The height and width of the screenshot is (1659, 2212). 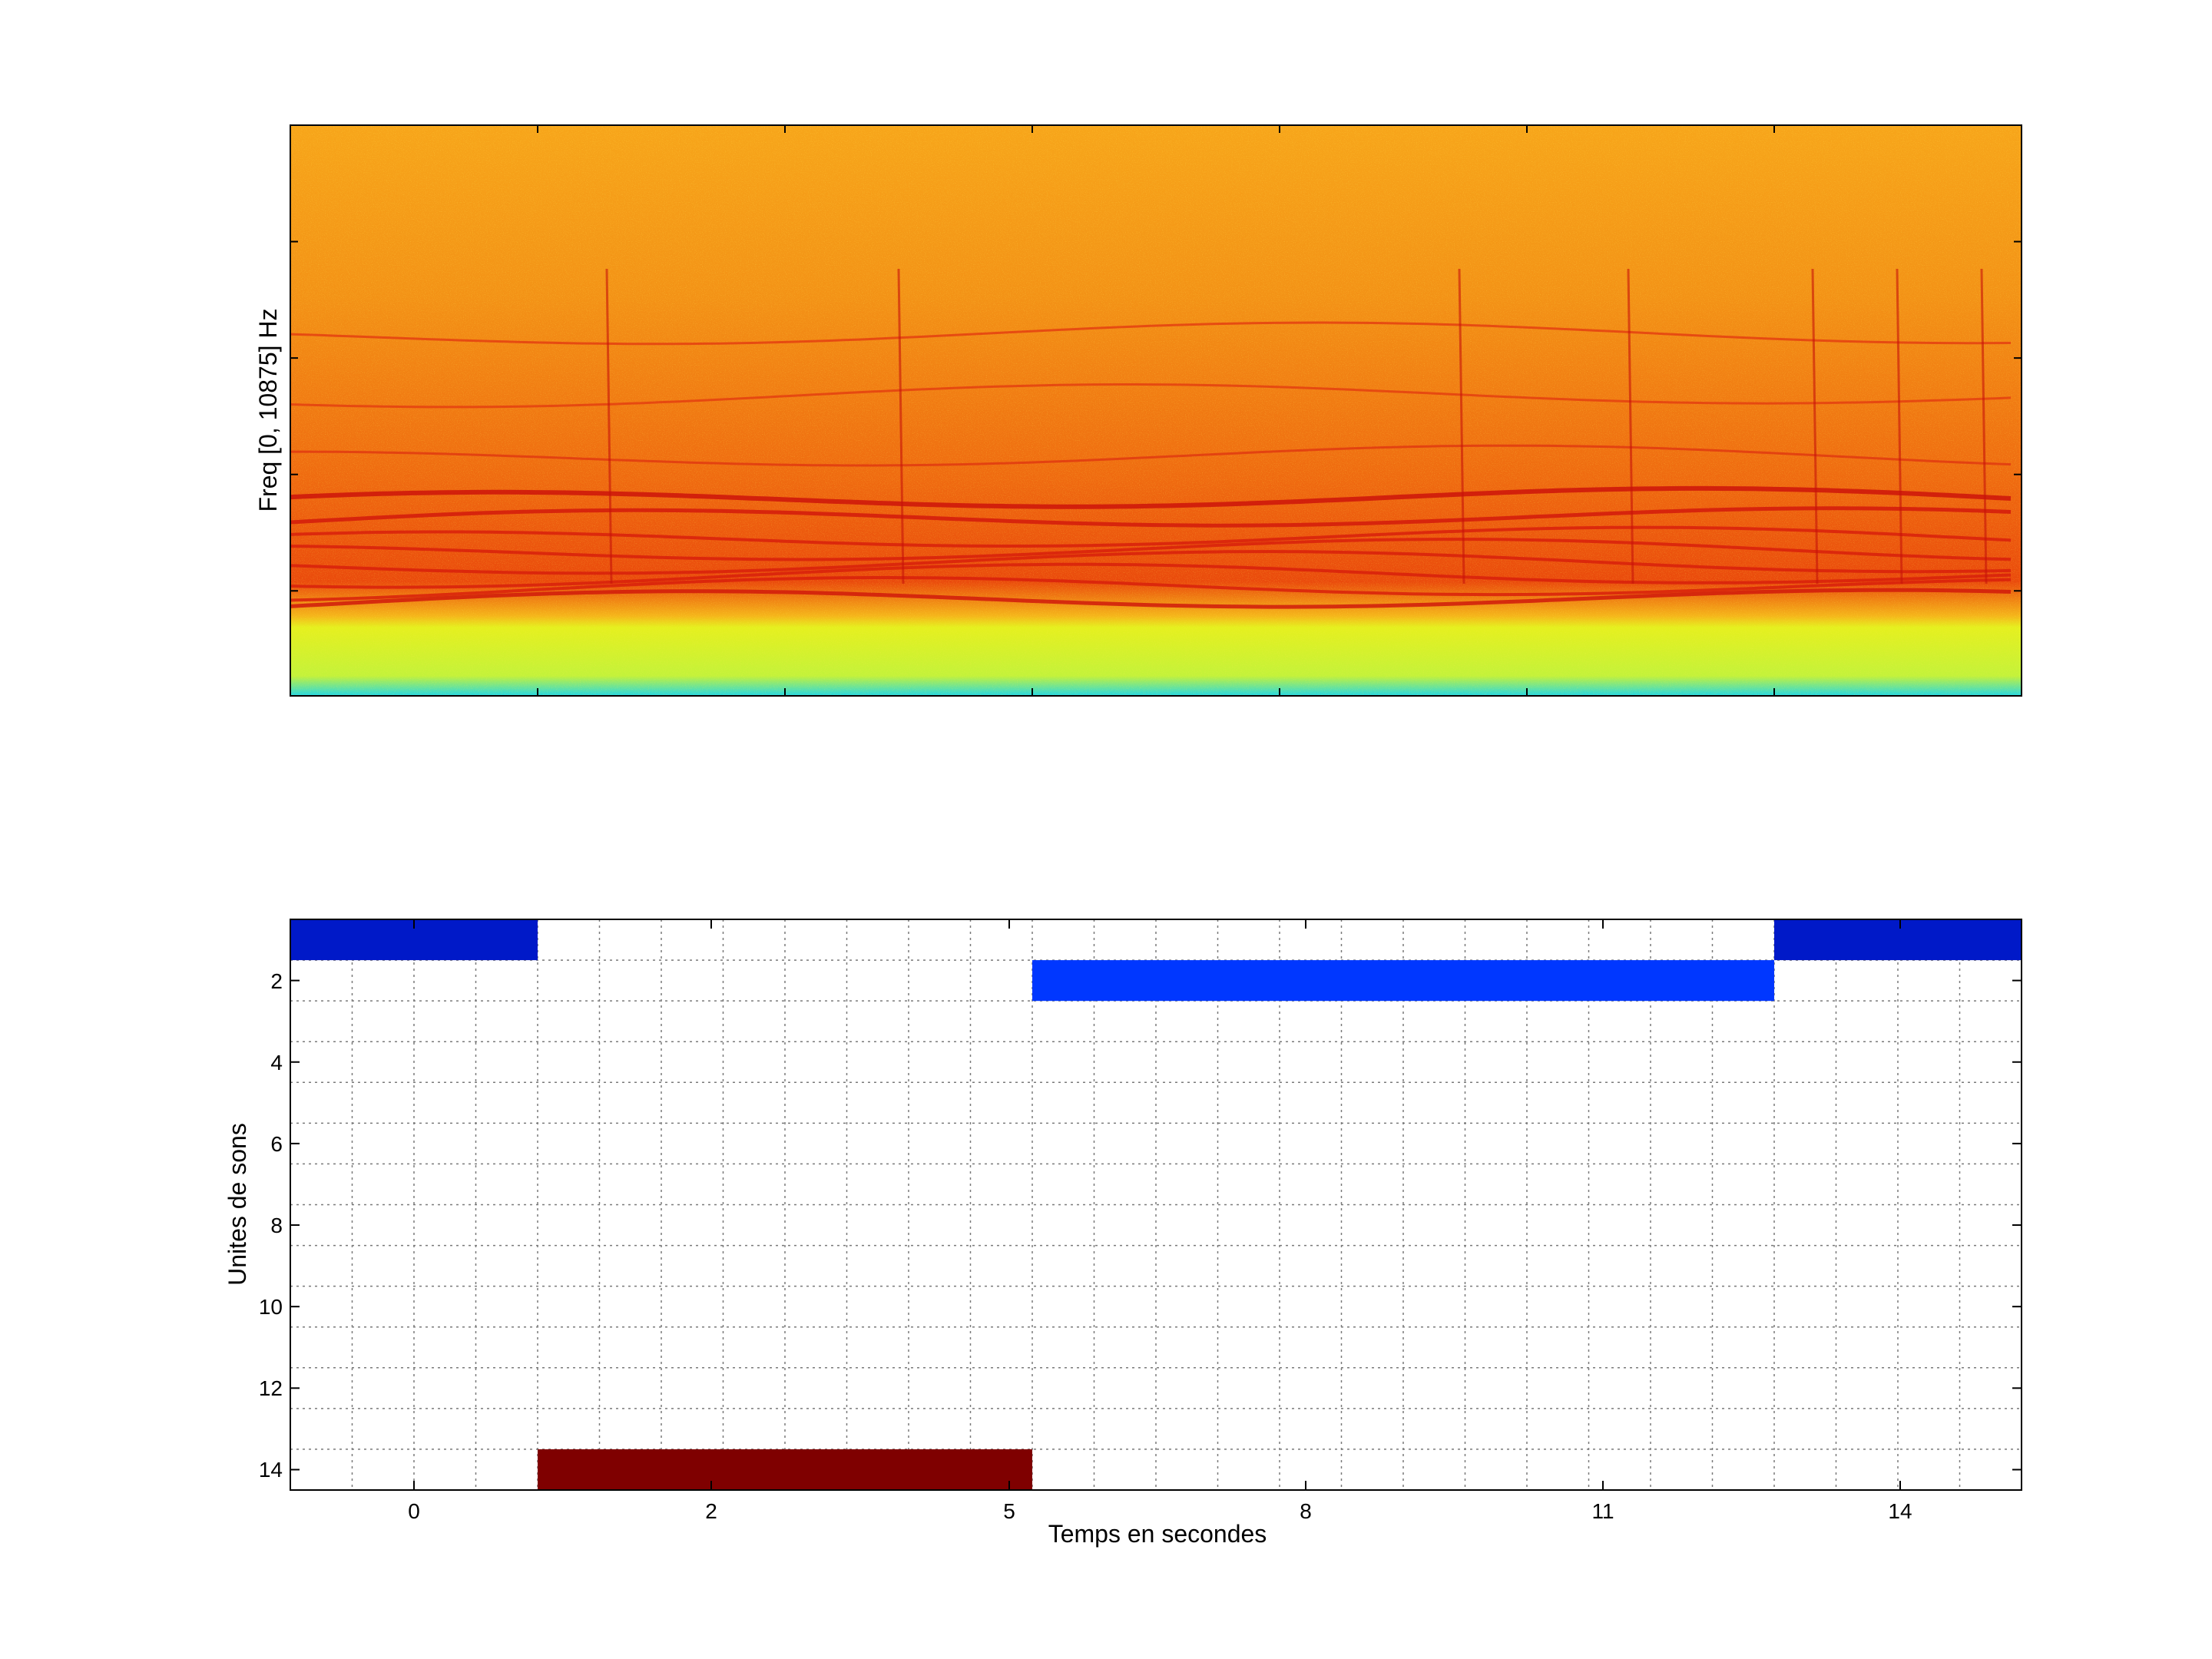 I want to click on timeline-xlabel: Temps en secondes, so click(x=1158, y=1534).